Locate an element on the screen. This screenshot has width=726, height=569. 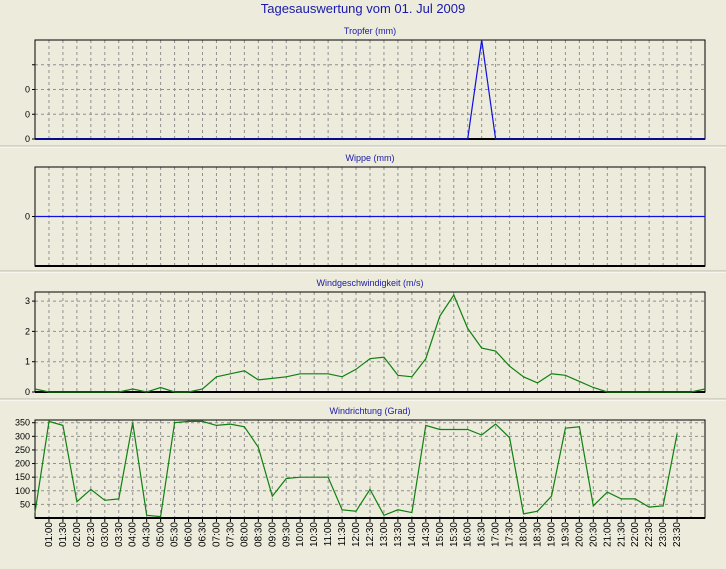
x-tick-label: 21:00 is located at coordinates (607, 534).